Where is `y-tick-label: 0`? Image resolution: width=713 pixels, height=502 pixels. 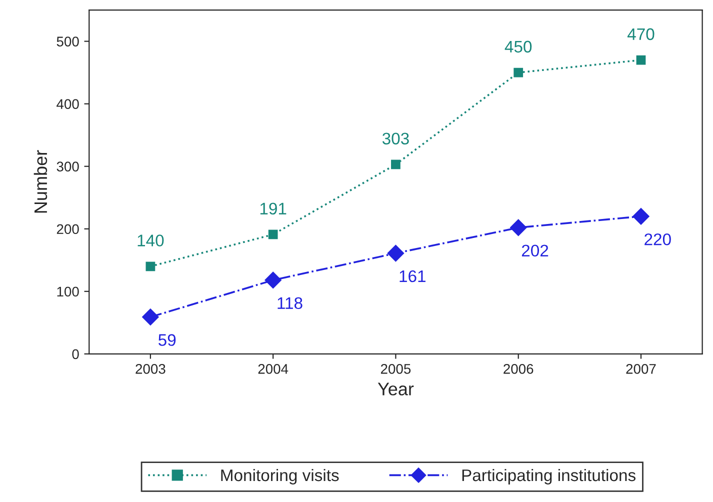
y-tick-label: 0 is located at coordinates (75, 354).